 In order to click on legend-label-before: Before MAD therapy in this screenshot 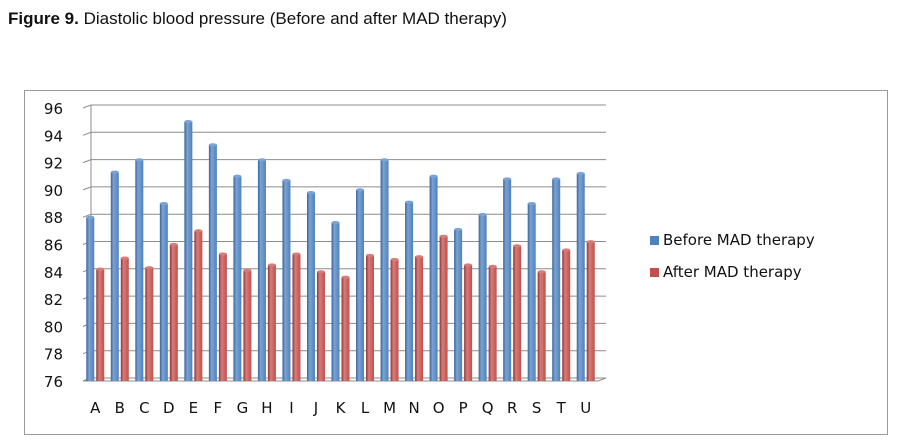, I will do `click(739, 240)`.